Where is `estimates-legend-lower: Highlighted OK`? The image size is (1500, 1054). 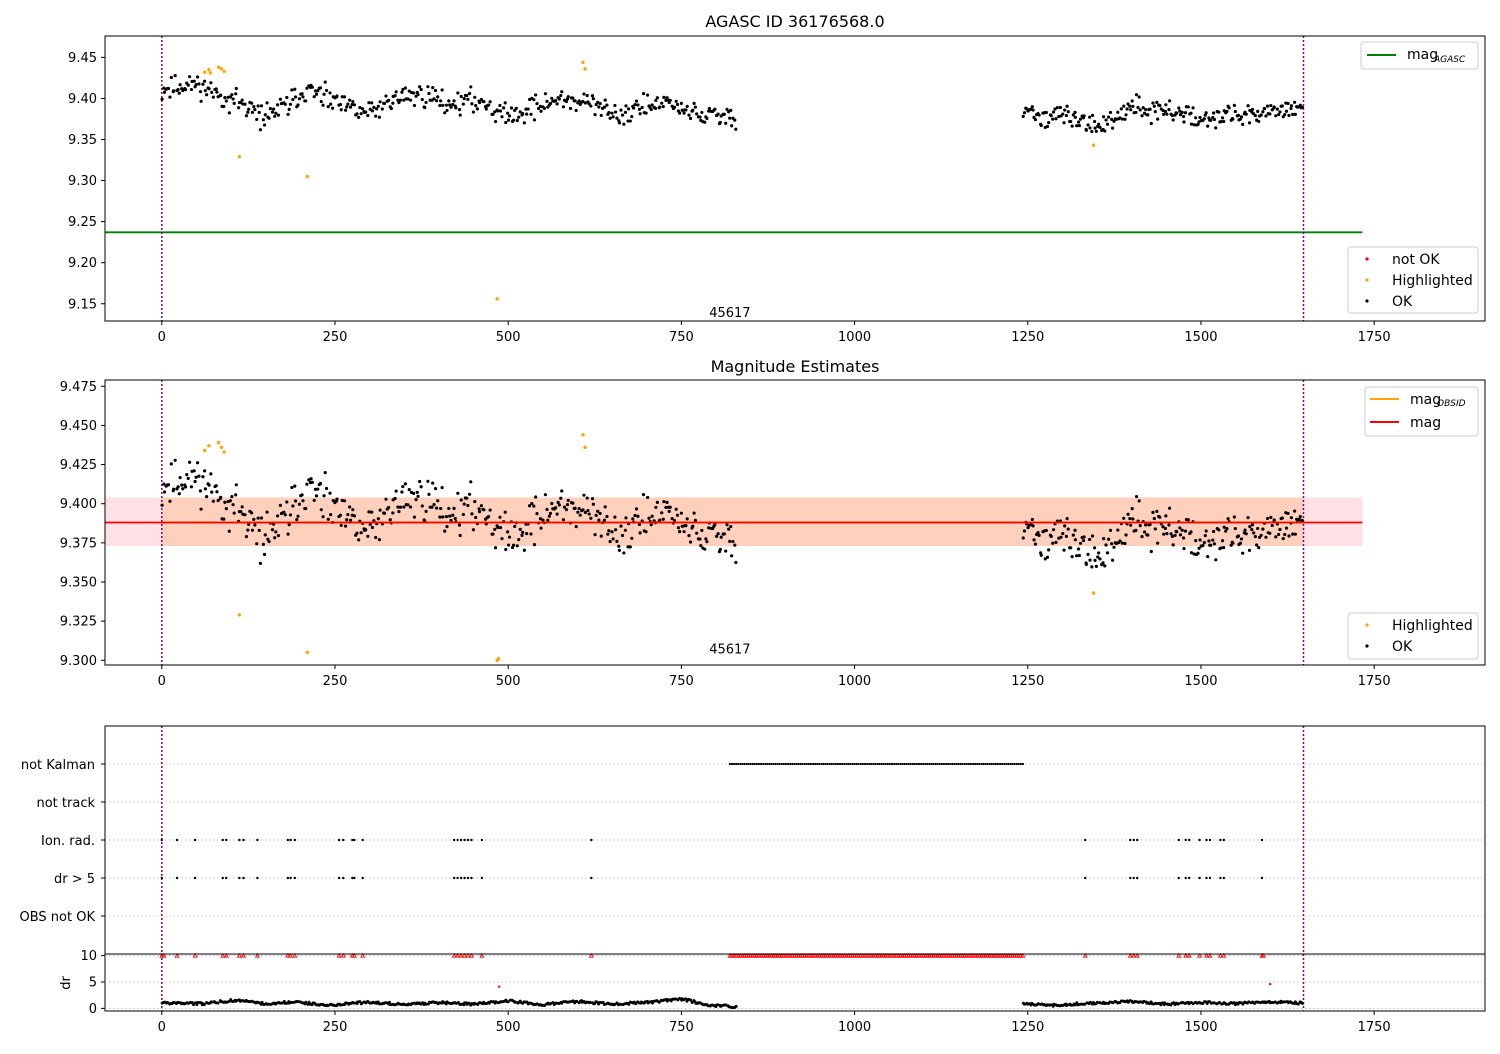 estimates-legend-lower: Highlighted OK is located at coordinates (1413, 636).